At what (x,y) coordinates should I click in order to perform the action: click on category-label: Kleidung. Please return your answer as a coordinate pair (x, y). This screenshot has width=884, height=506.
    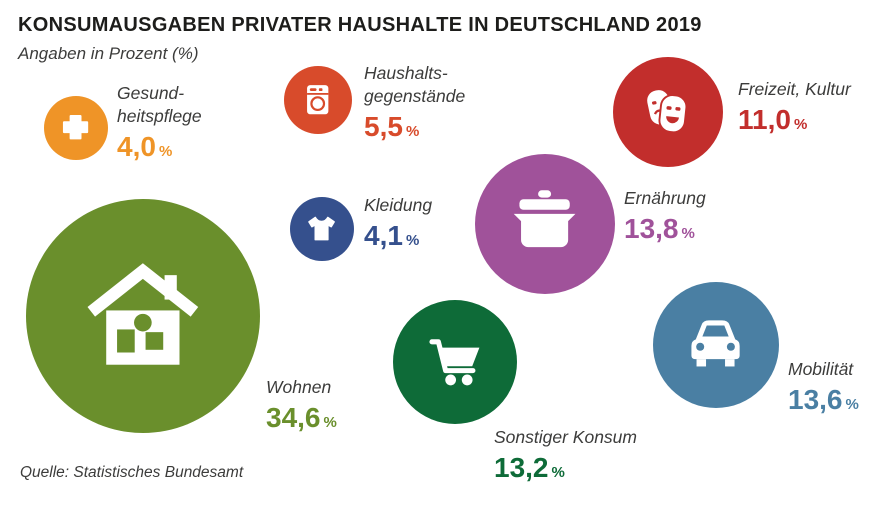
    Looking at the image, I should click on (398, 205).